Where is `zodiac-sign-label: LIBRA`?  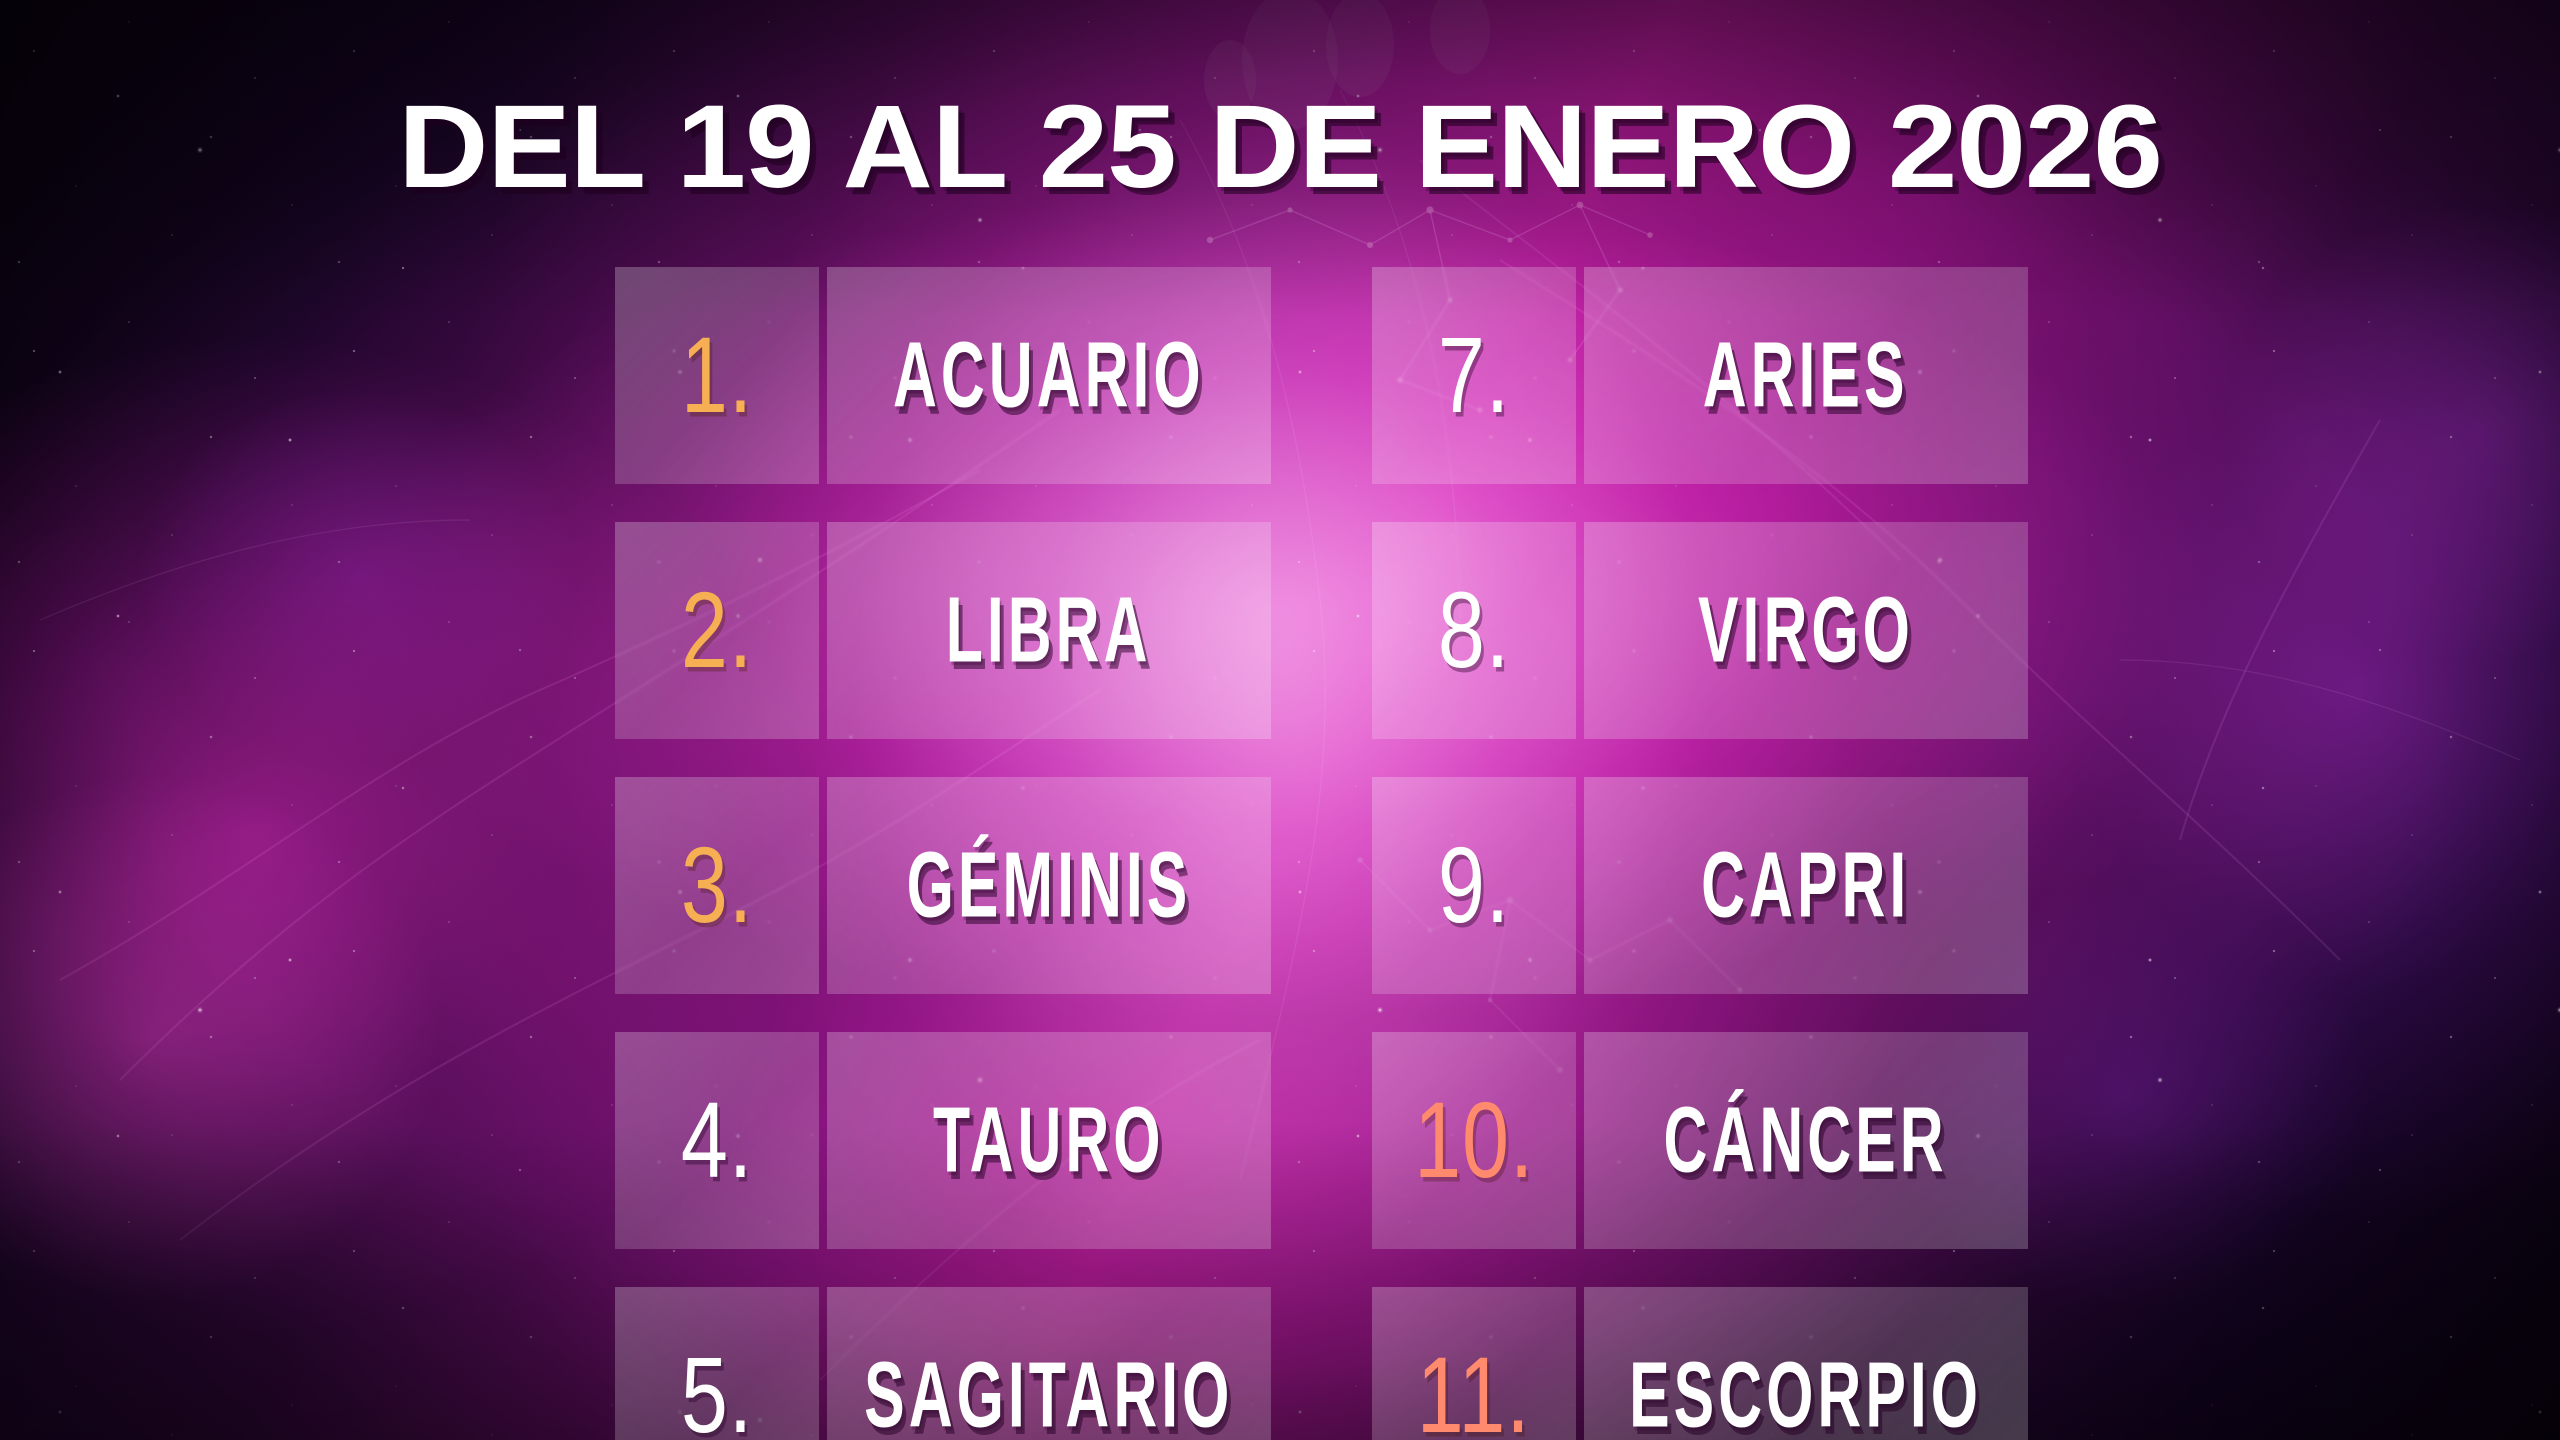 zodiac-sign-label: LIBRA is located at coordinates (1049, 630).